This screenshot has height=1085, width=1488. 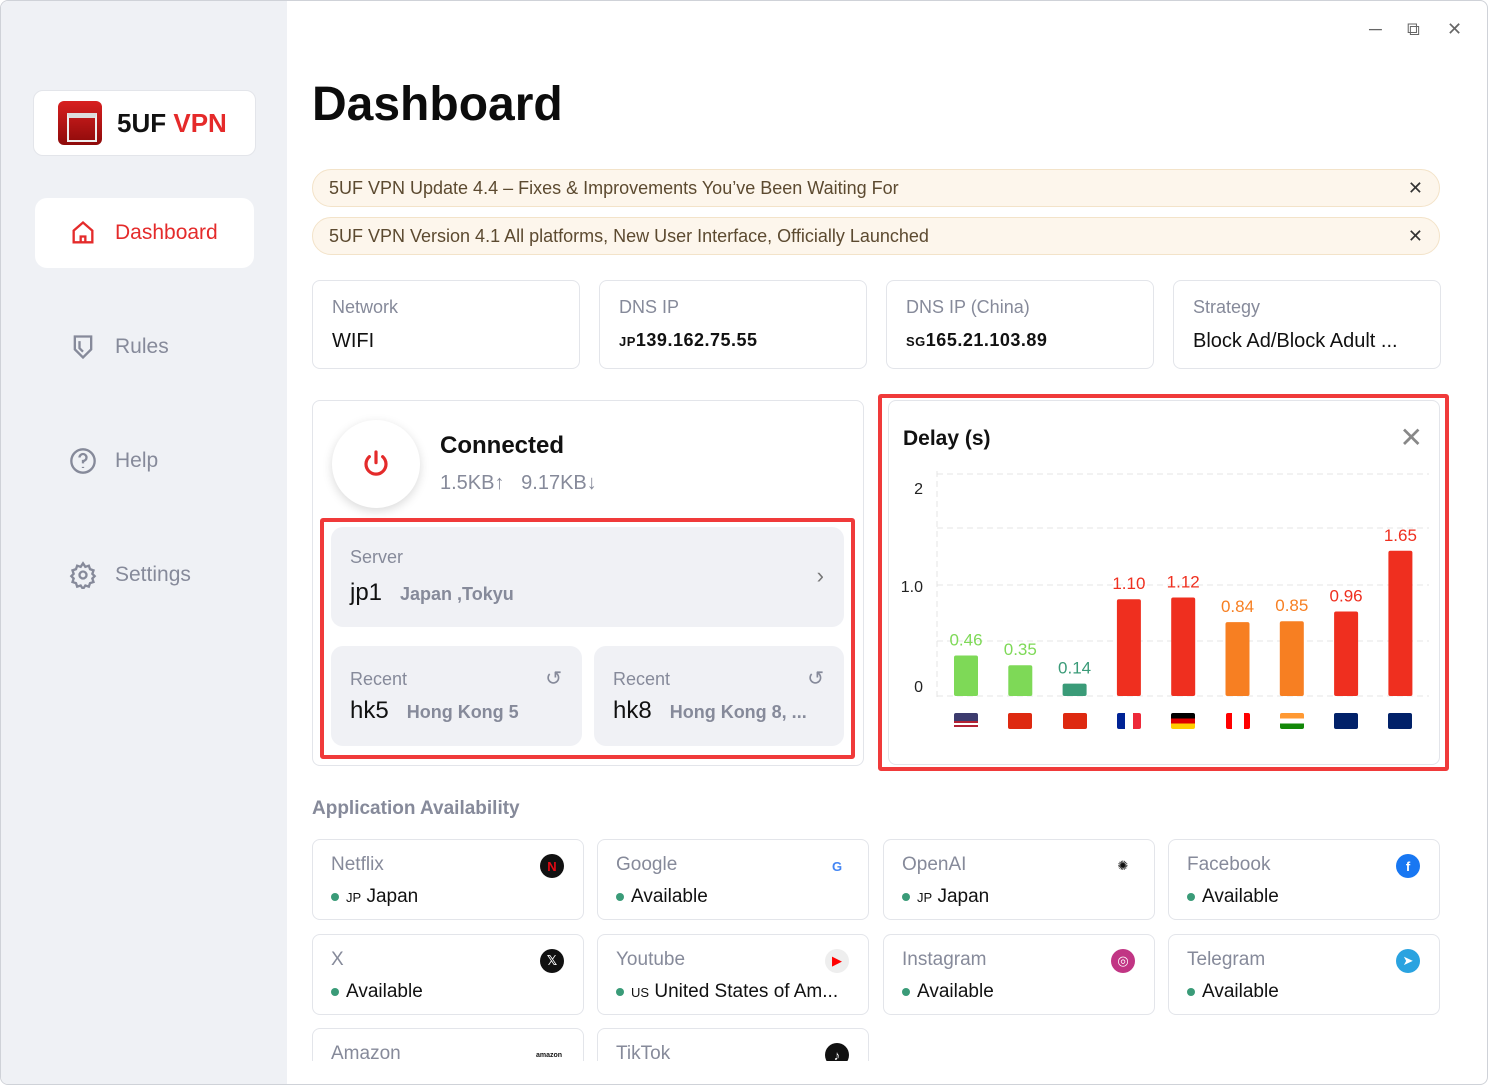 I want to click on app-name: OpenAI, so click(x=934, y=864).